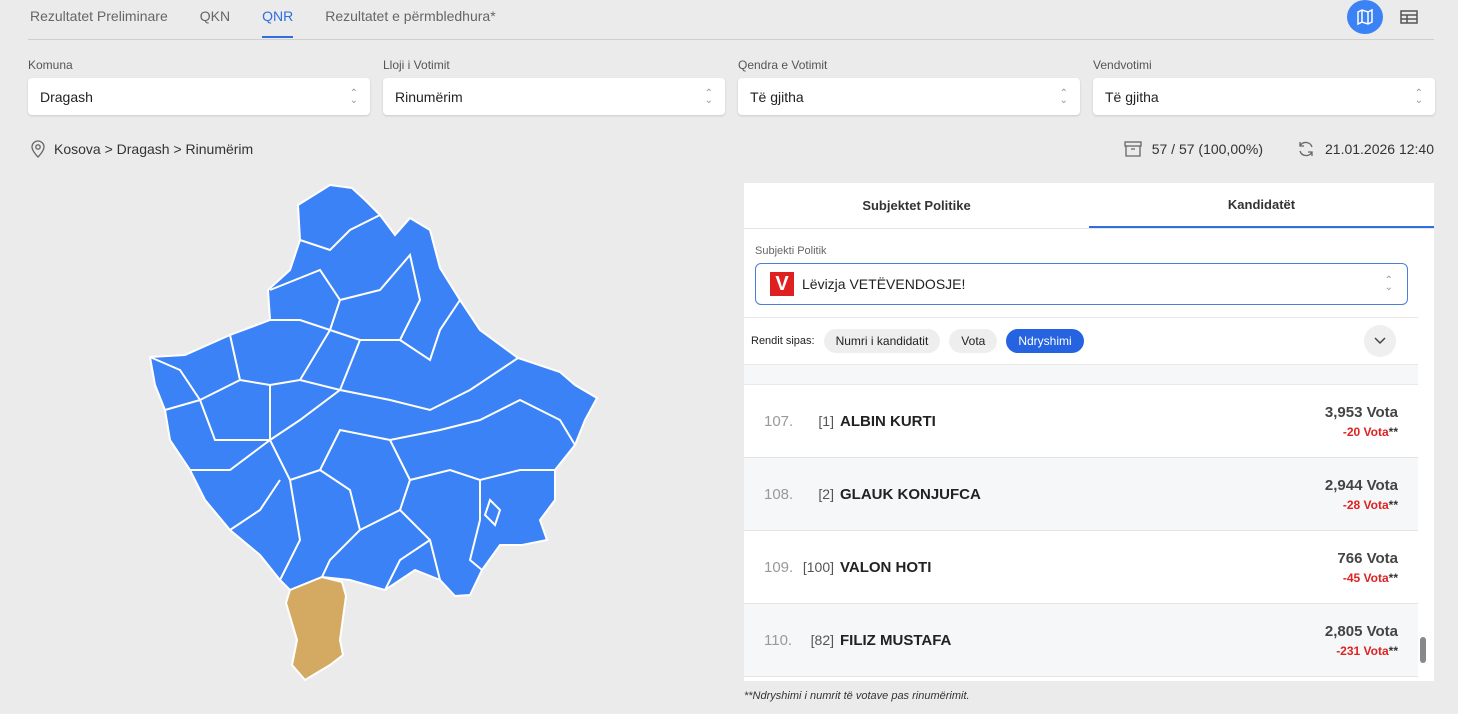  I want to click on panel-tabs: Subjektet Politike Kandidatët, so click(1089, 206).